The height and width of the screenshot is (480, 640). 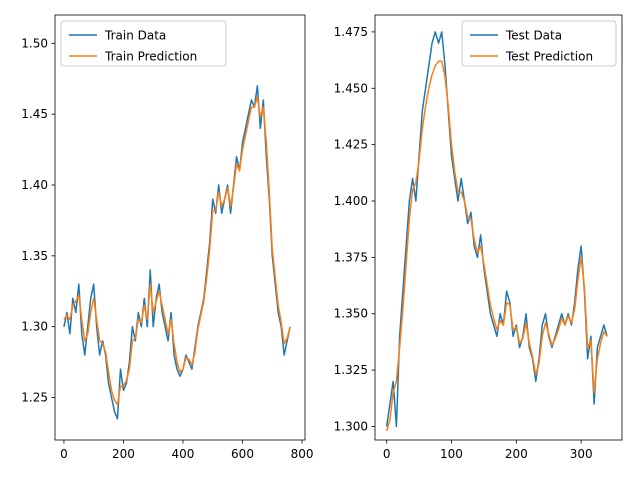 I want to click on test-y-tick-label: 1.325, so click(x=351, y=370).